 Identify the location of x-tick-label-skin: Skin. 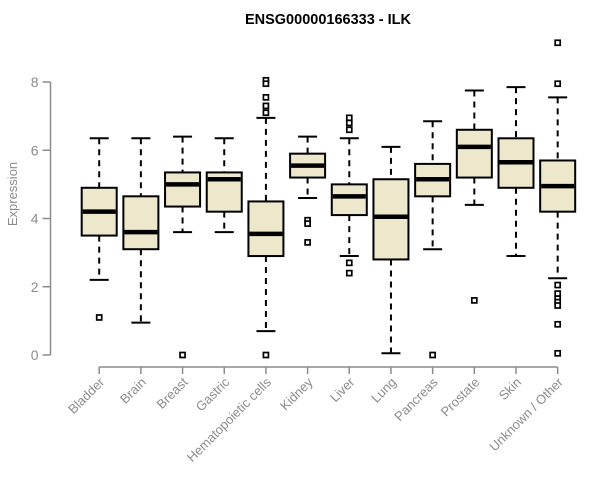
(510, 389).